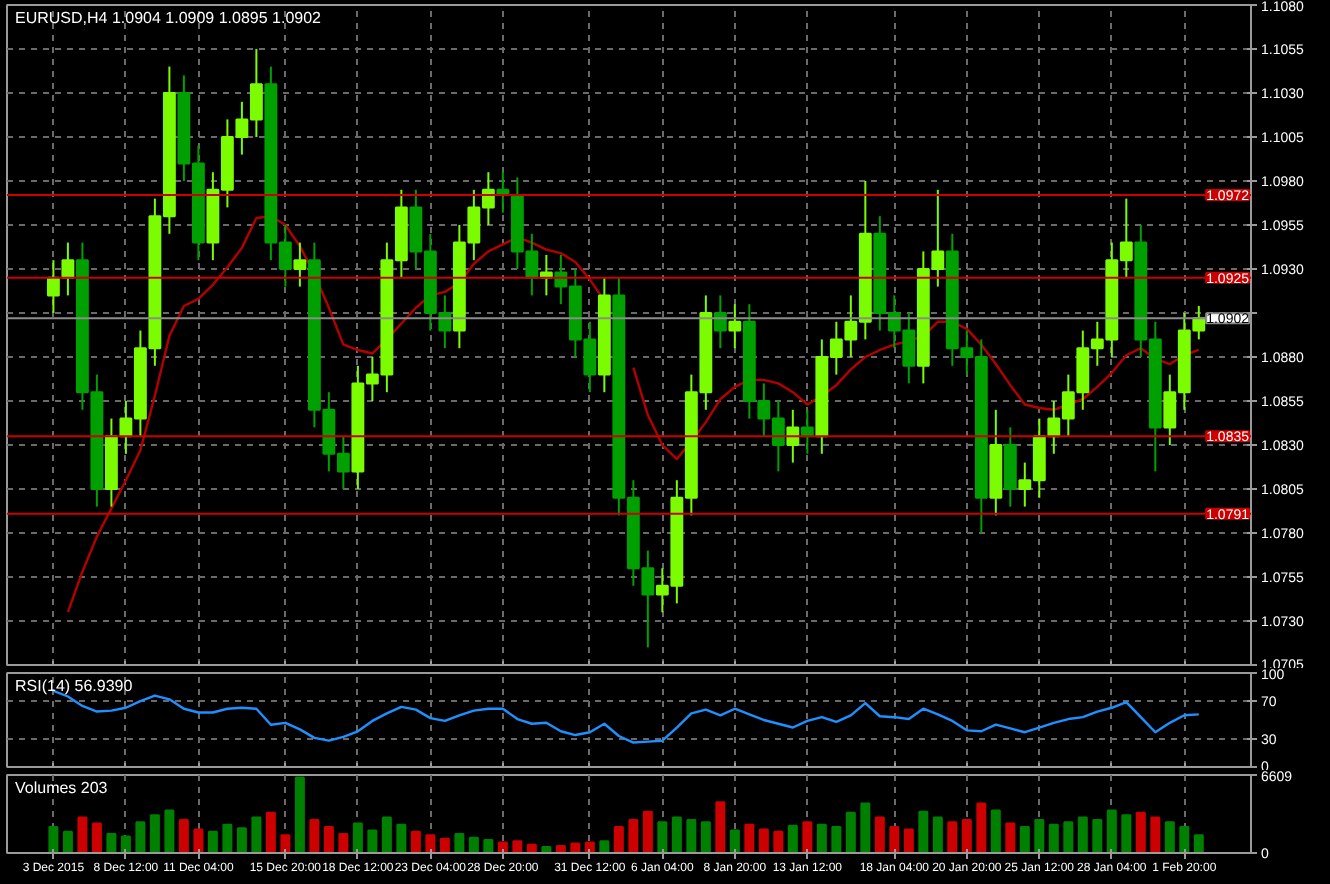  Describe the element at coordinates (74, 686) in the screenshot. I see `chart-title: RSI(14) 56.9390` at that location.